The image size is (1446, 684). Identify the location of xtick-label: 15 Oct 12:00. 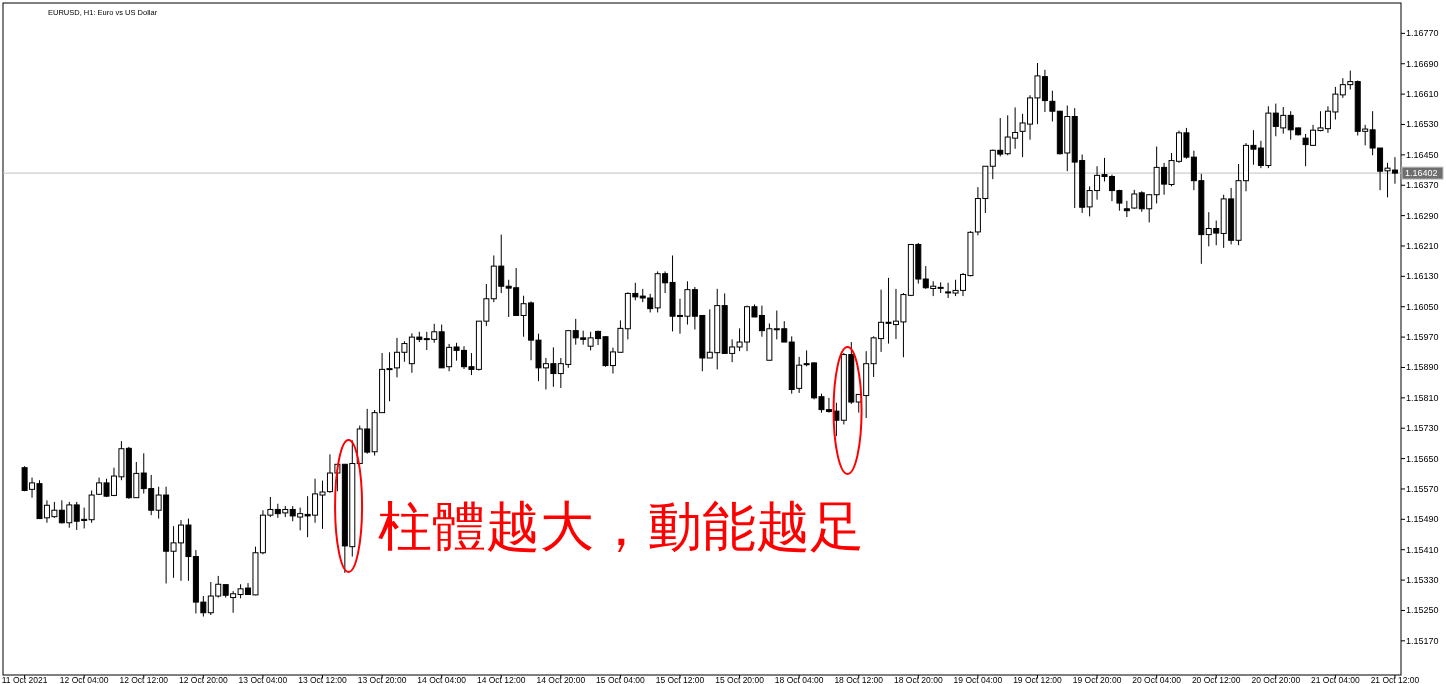
(680, 679).